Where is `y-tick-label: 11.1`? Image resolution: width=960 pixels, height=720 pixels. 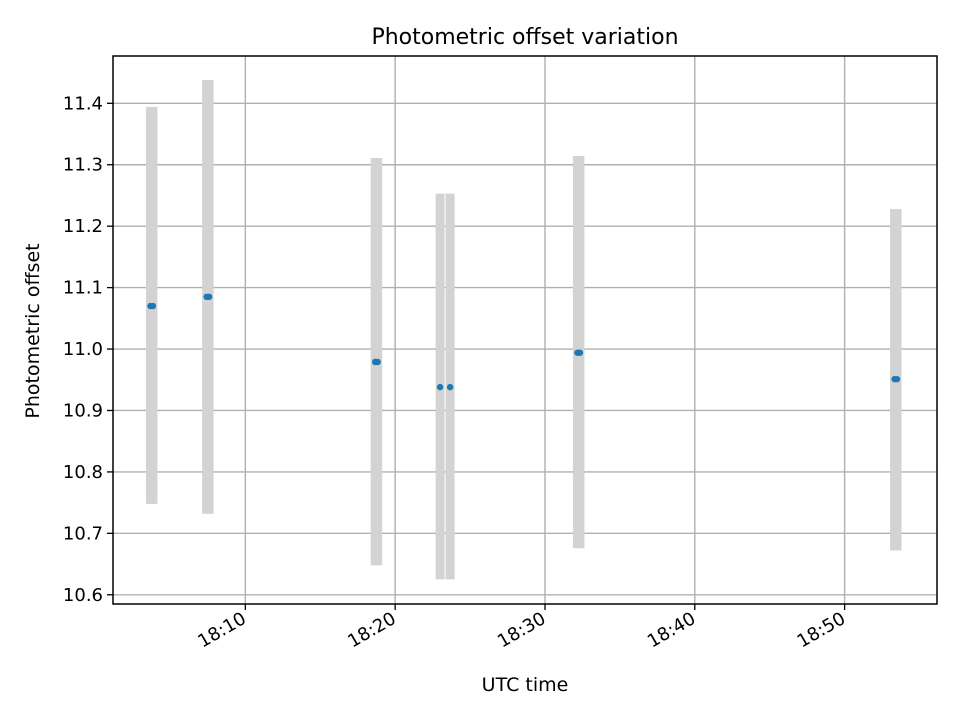
y-tick-label: 11.1 is located at coordinates (83, 288).